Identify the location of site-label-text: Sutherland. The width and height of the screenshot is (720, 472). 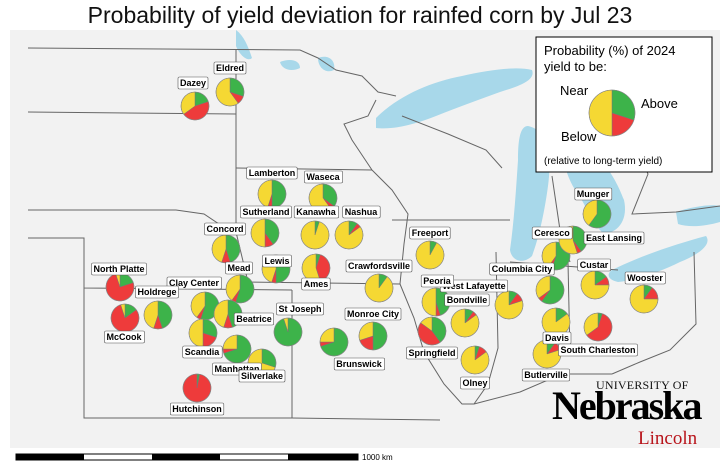
(265, 212).